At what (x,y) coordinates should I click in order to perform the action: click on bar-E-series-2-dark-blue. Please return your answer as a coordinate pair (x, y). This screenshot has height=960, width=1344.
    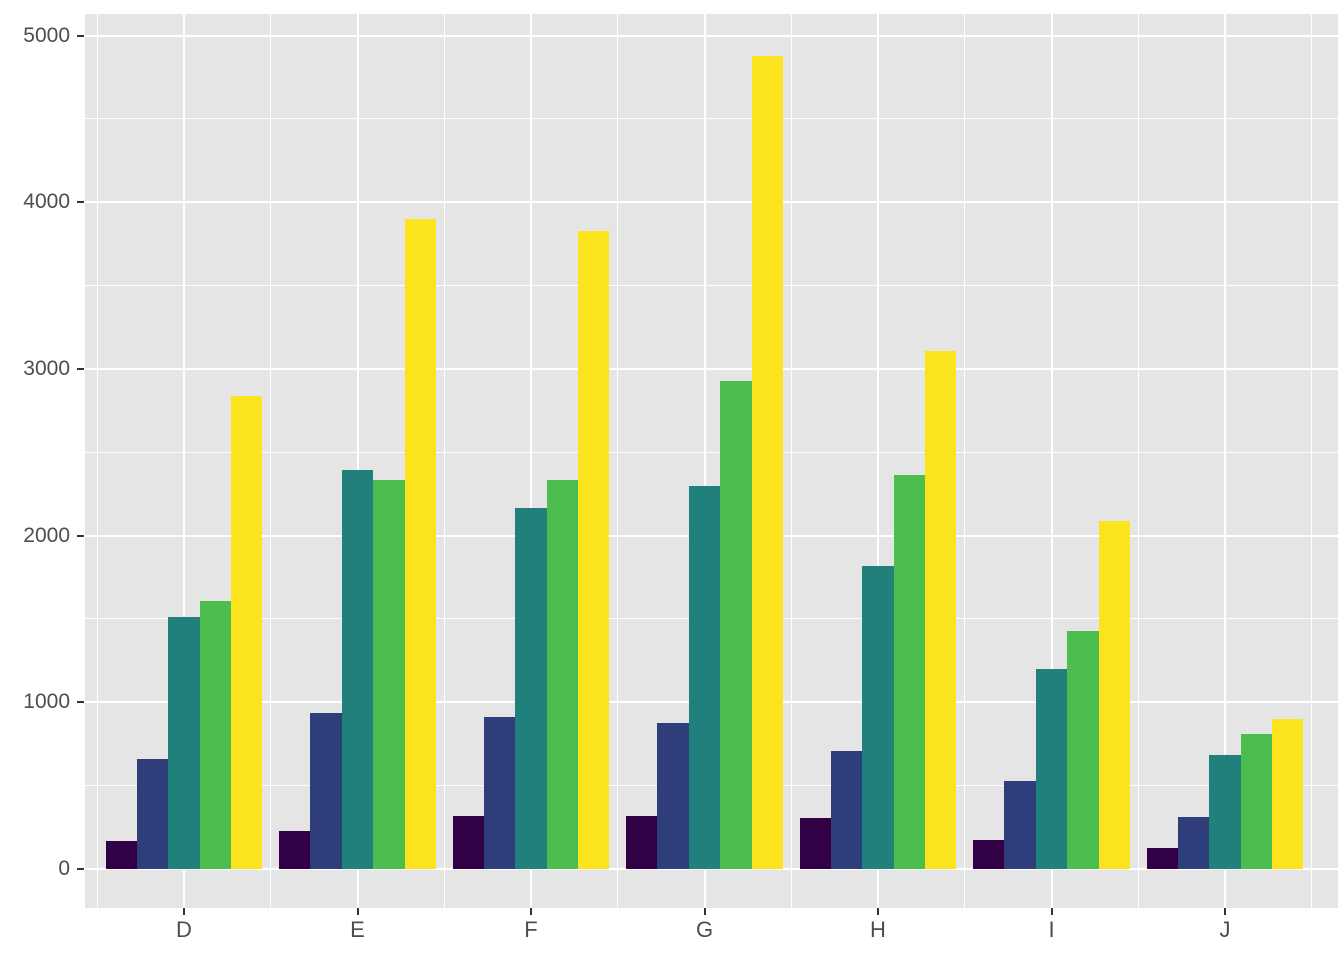
    Looking at the image, I should click on (326, 791).